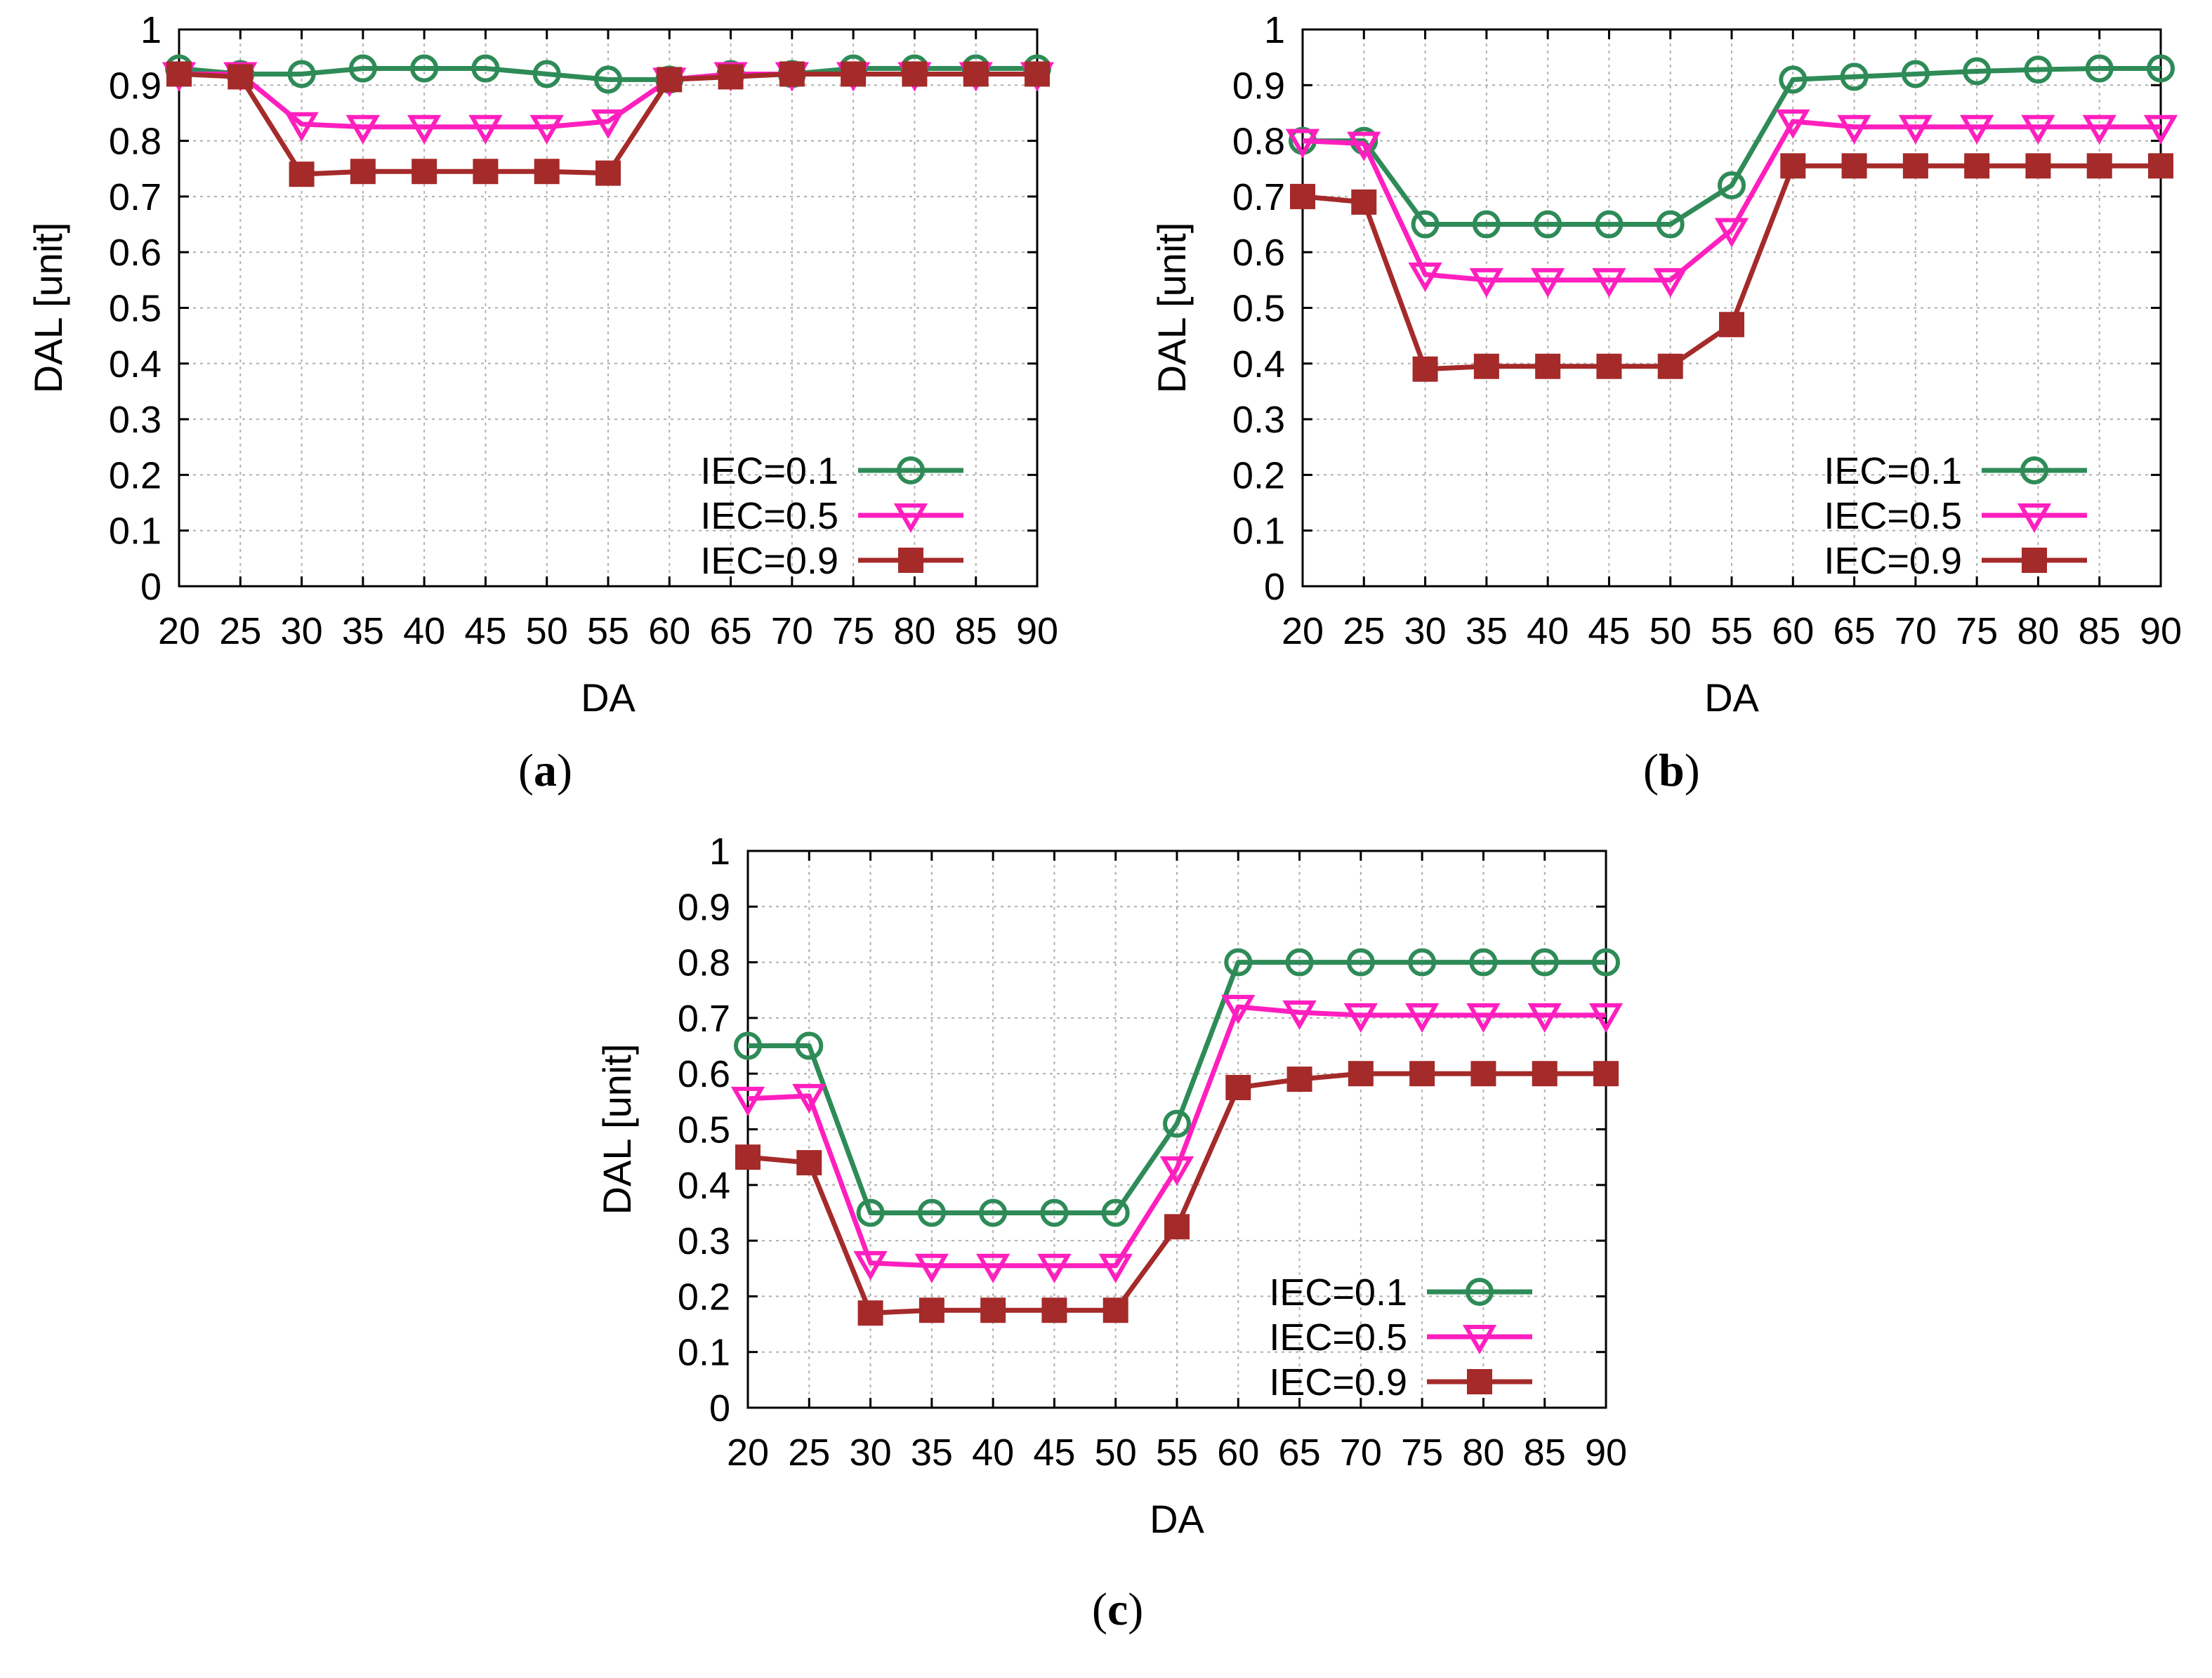  Describe the element at coordinates (769, 471) in the screenshot. I see `legend-label: IEC=0.1` at that location.